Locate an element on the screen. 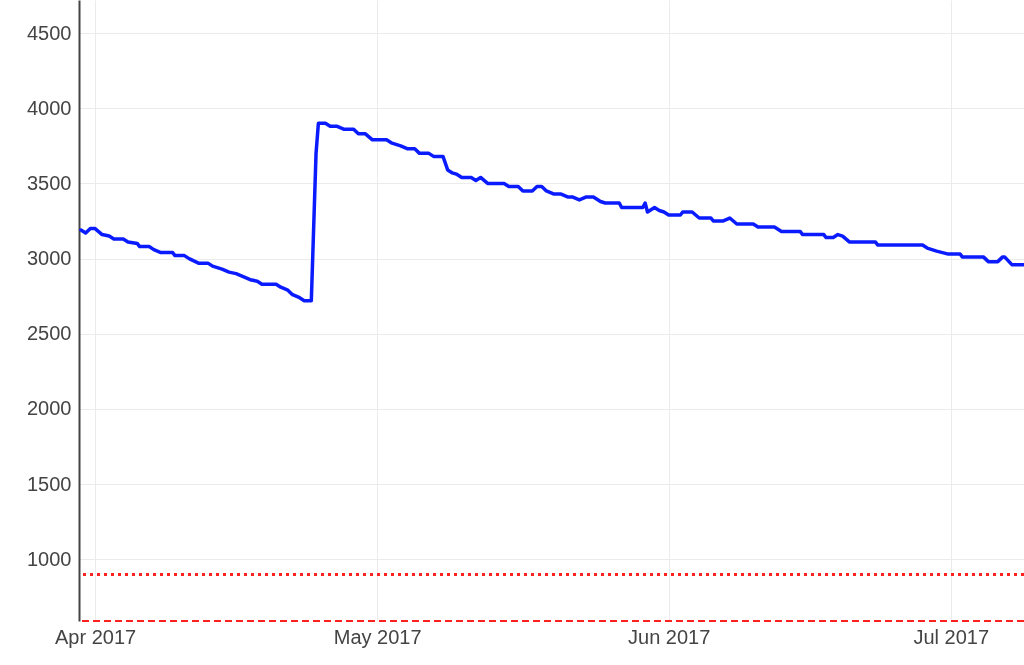 This screenshot has height=665, width=1024. y-tick-label: 3000 is located at coordinates (49, 258).